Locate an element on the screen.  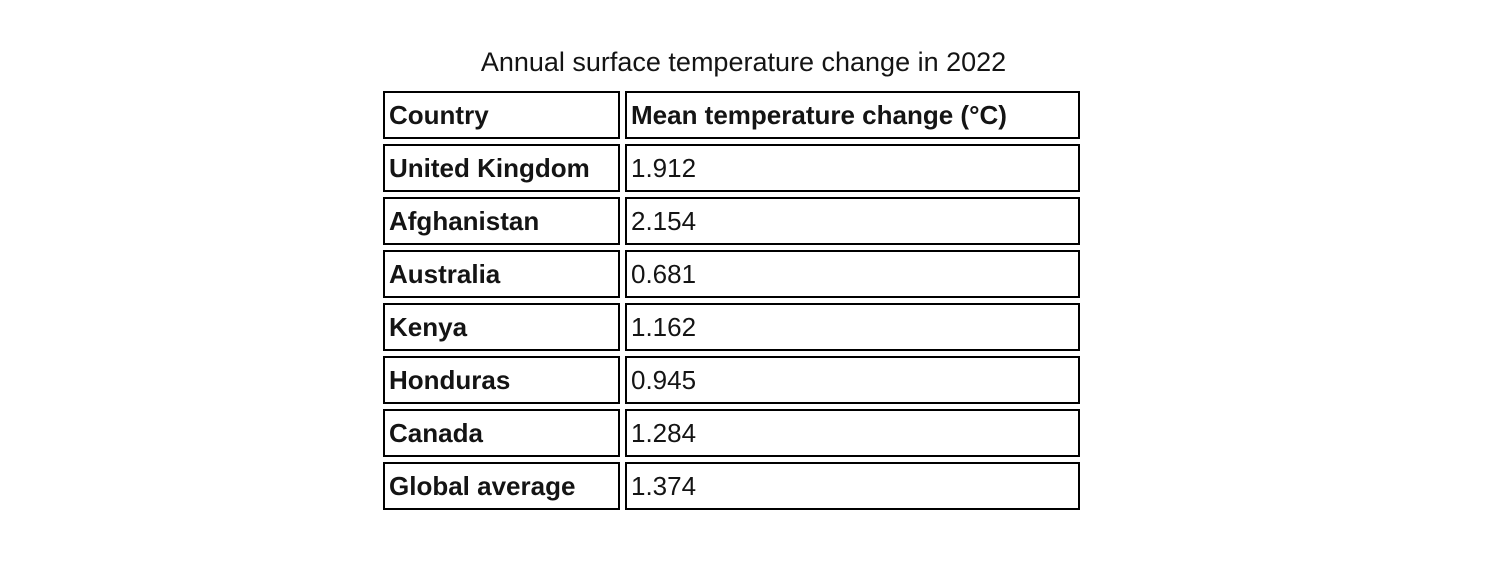
table-row: Afghanistan 2.154 is located at coordinates (731, 221).